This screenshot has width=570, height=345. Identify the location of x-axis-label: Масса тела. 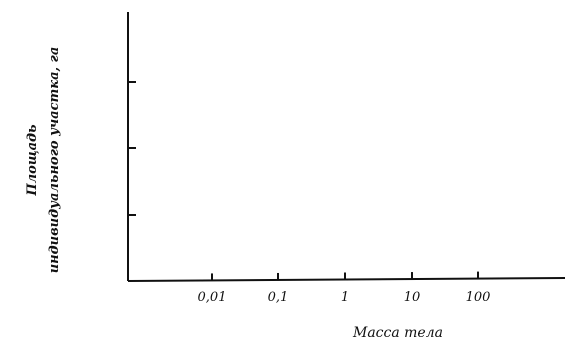
(397, 332).